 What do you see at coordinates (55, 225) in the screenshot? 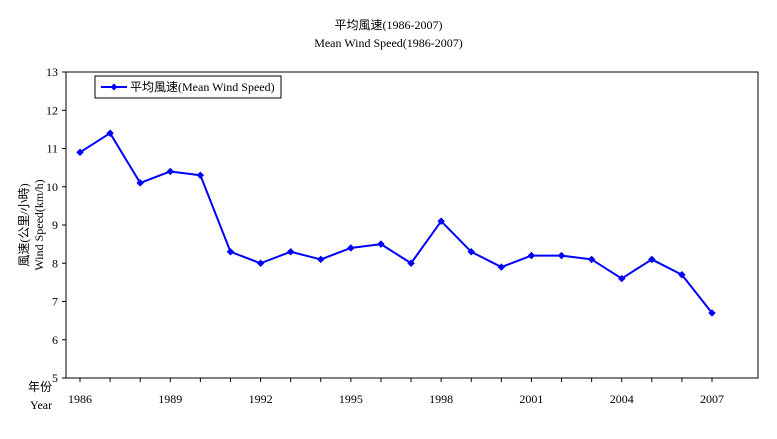
I see `y-tick-label: 9` at bounding box center [55, 225].